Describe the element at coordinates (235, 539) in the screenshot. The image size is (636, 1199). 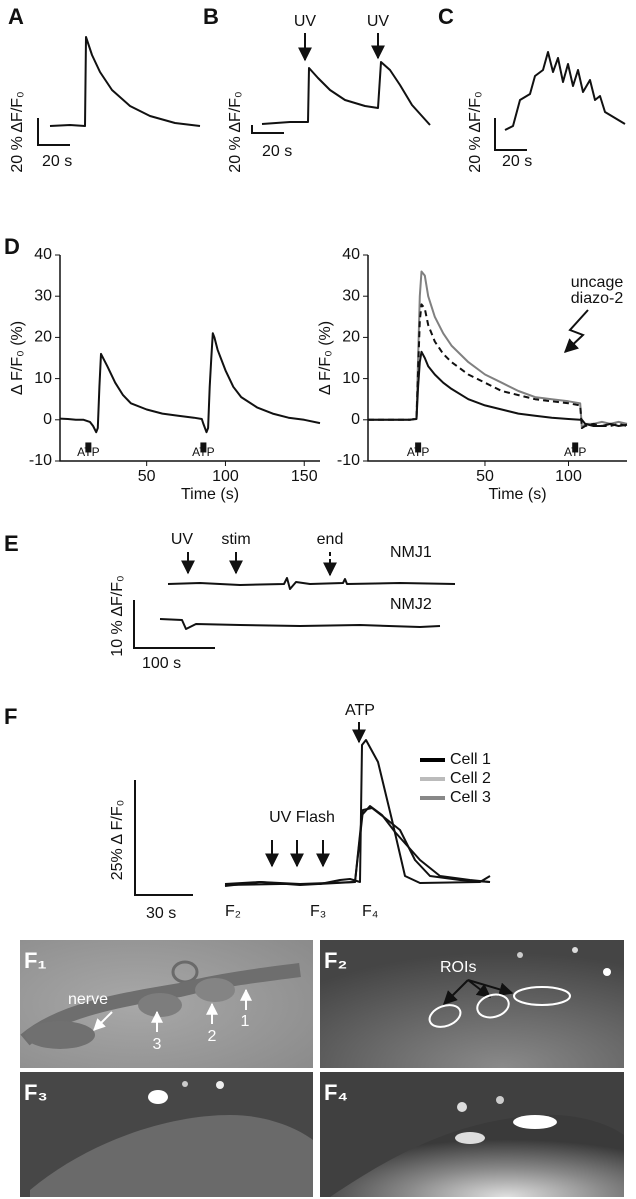
I see `annotation: stim` at that location.